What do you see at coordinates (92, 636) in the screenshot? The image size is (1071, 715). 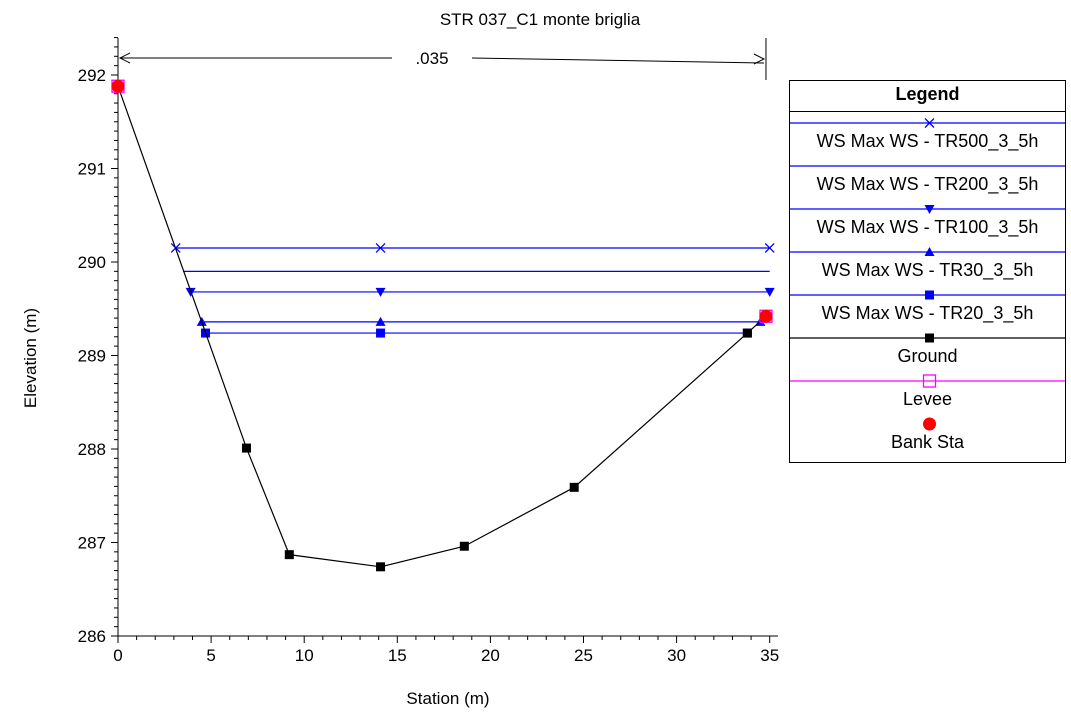 I see `y-tick-label: 286` at bounding box center [92, 636].